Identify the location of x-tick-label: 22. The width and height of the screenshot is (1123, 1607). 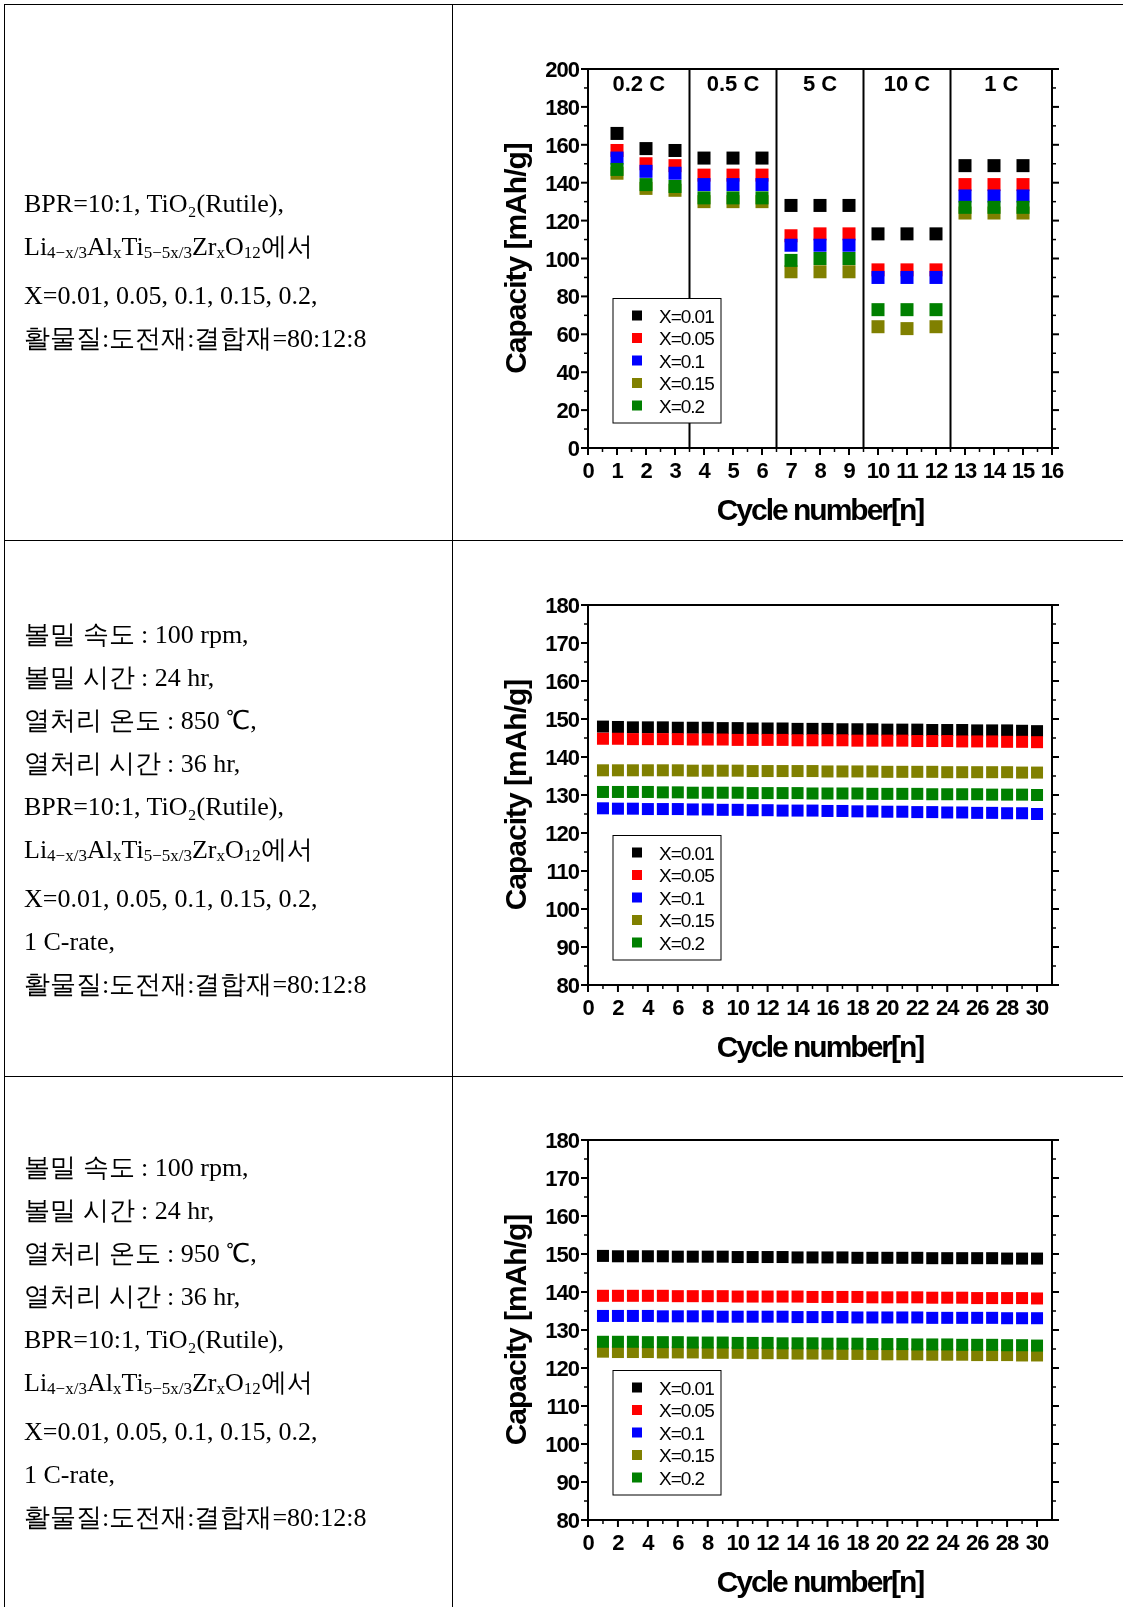
(918, 1007).